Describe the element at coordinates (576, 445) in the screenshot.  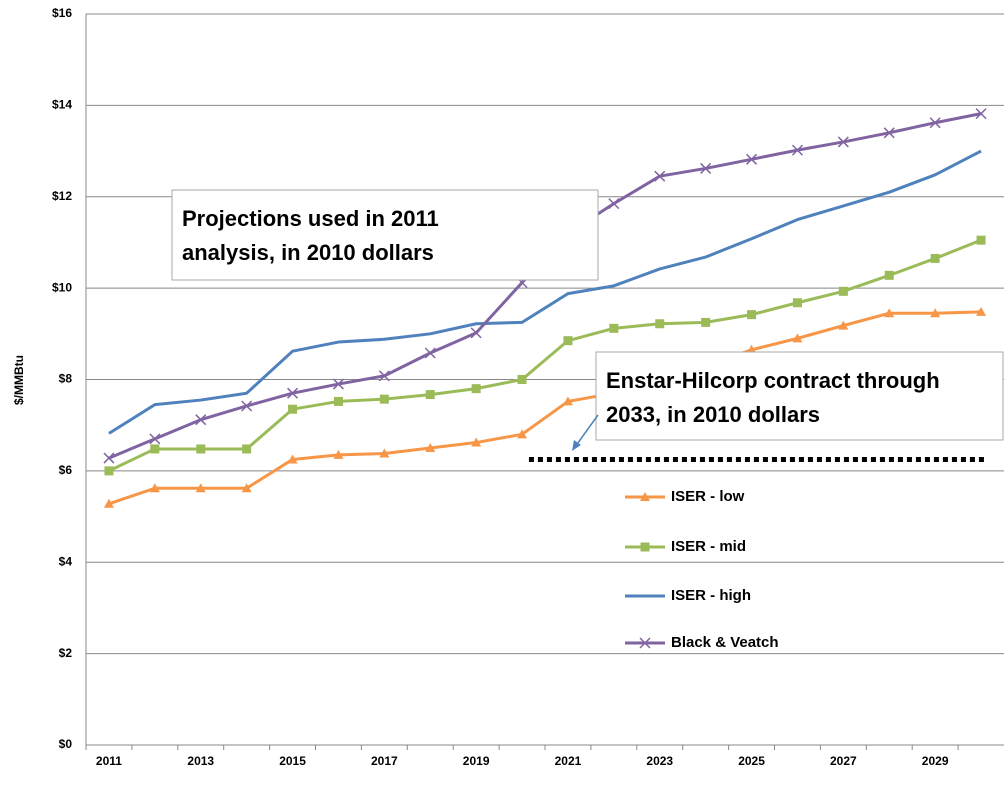
I see `arrow-head` at that location.